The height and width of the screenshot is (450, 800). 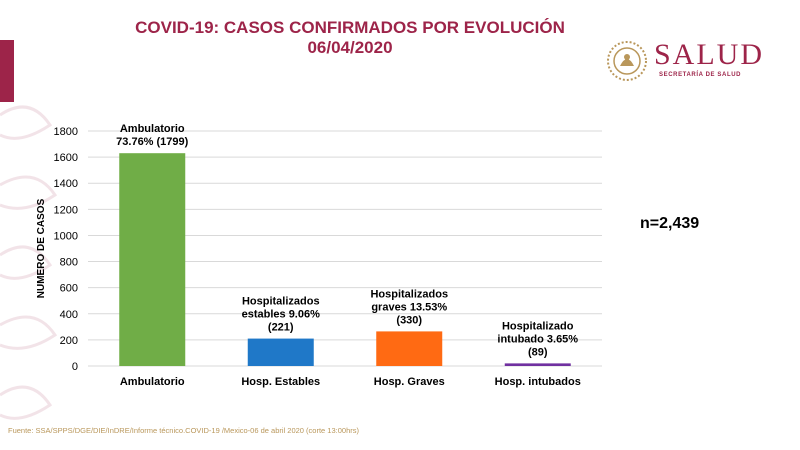 I want to click on data-label: (221), so click(x=281, y=328).